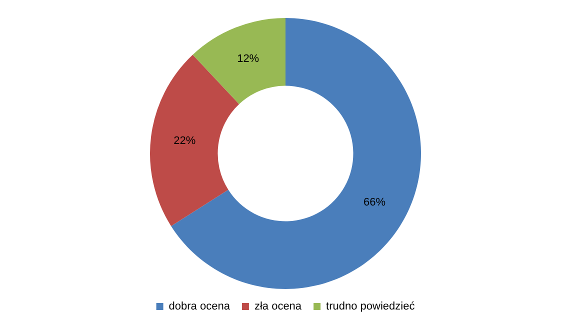 The height and width of the screenshot is (334, 571). What do you see at coordinates (199, 306) in the screenshot?
I see `legend-label: dobra ocena` at bounding box center [199, 306].